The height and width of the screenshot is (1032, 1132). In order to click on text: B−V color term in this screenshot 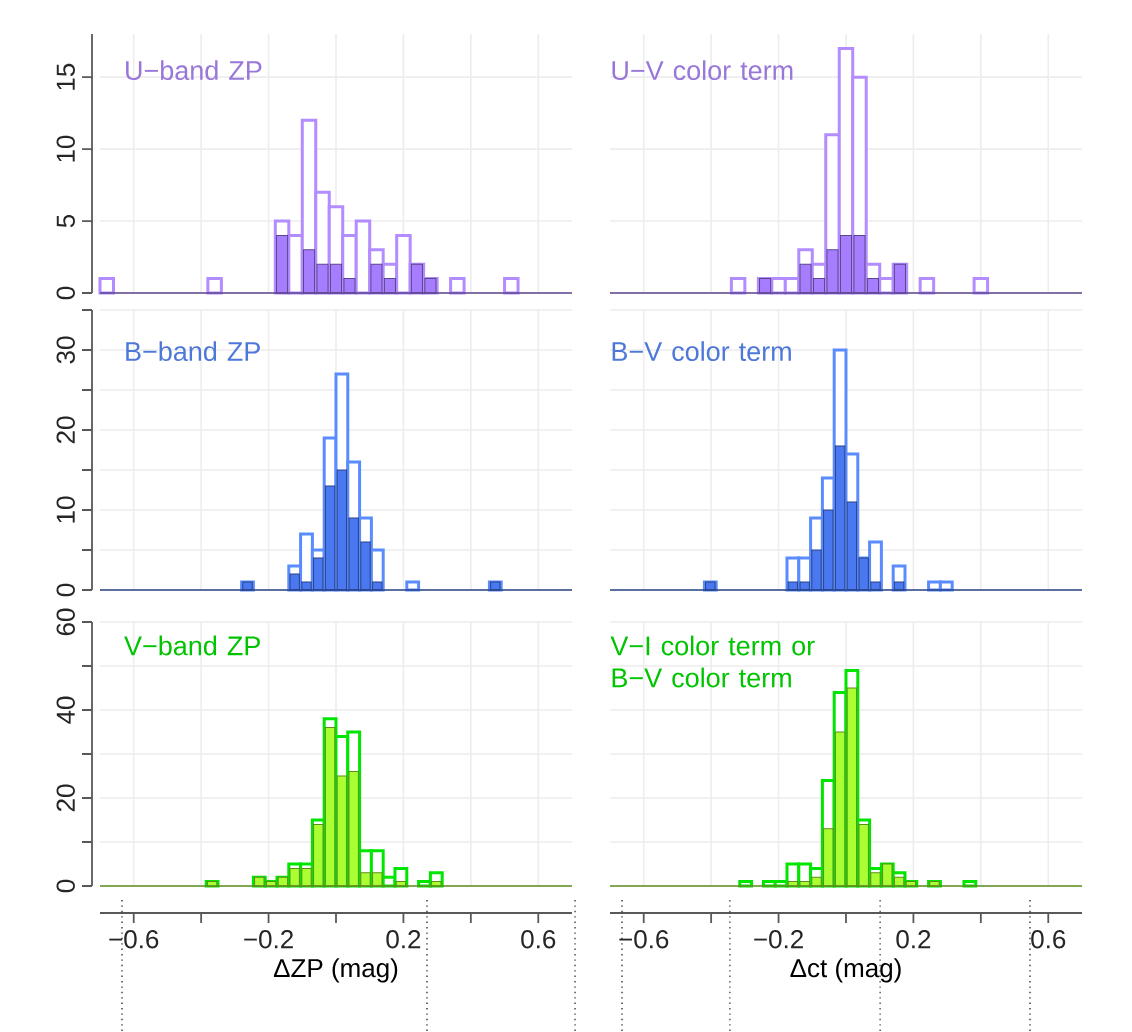, I will do `click(701, 351)`.